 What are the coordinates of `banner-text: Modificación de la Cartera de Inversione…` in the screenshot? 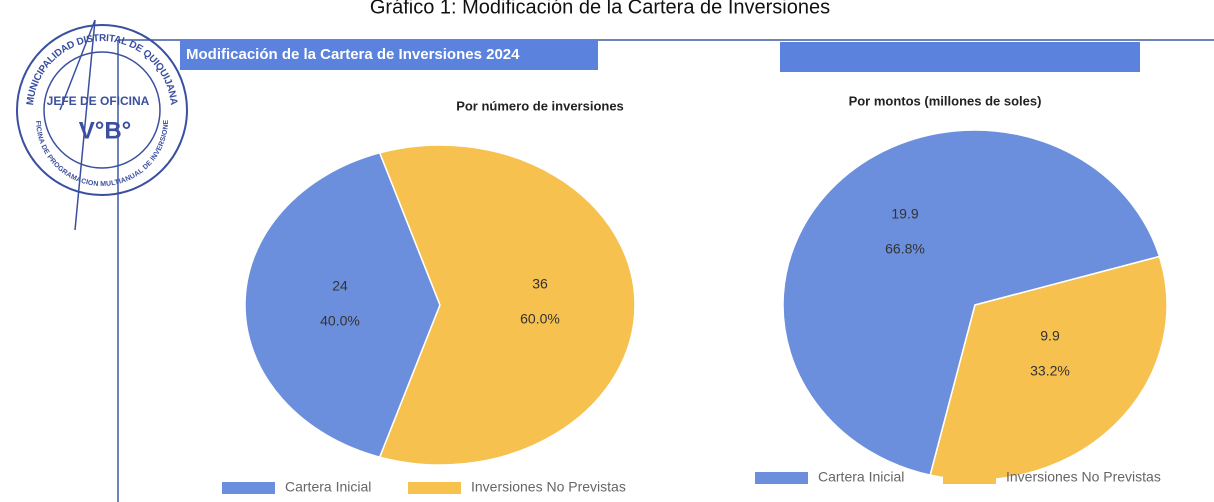 It's located at (353, 54).